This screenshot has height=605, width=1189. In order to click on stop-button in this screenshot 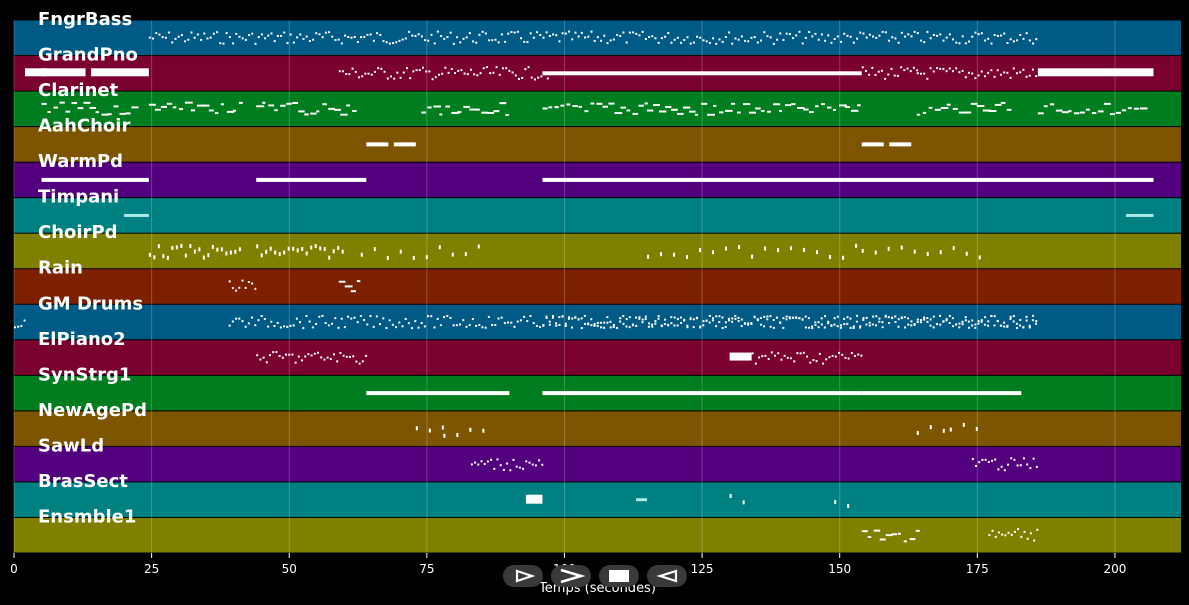, I will do `click(619, 576)`.